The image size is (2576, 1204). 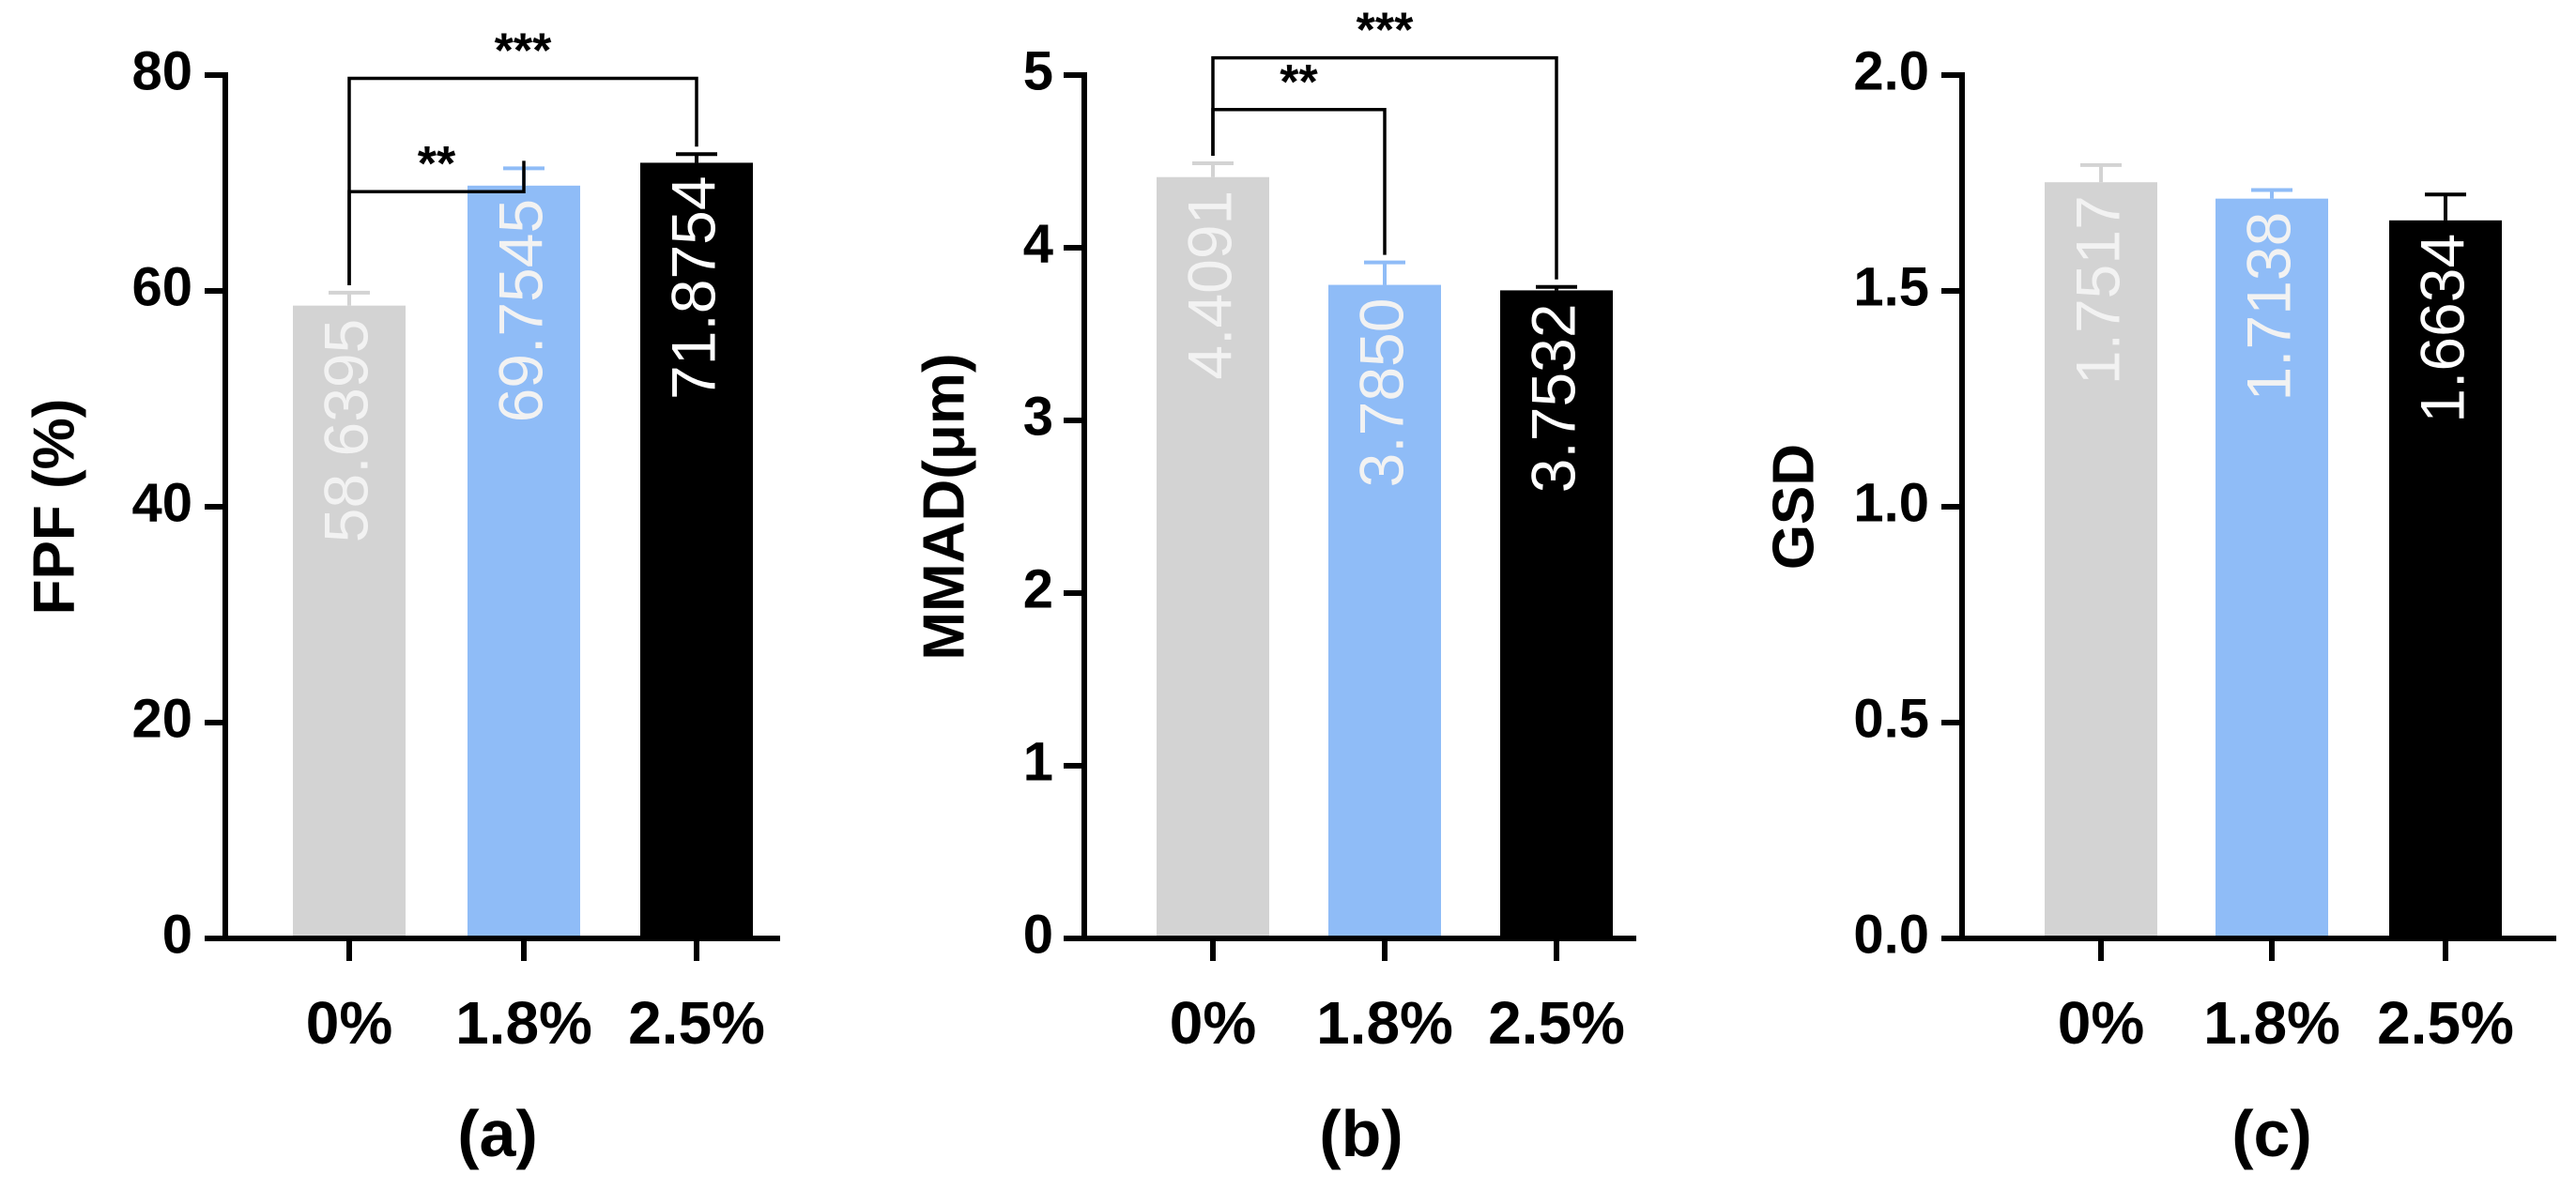 I want to click on bar-value-label: 3.7532, so click(x=1552, y=398).